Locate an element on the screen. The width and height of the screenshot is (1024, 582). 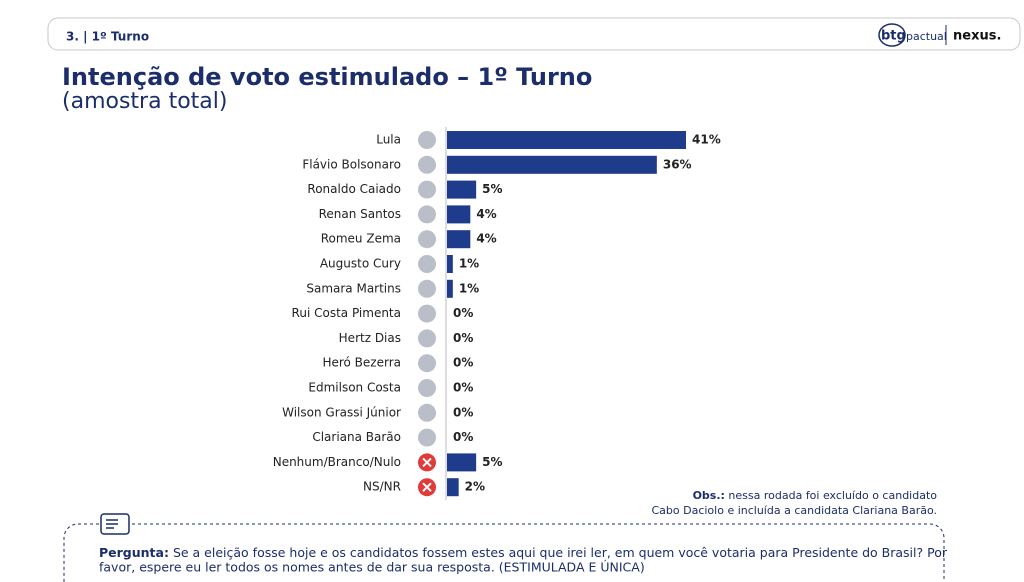
brand-sub: pactual is located at coordinates (926, 36).